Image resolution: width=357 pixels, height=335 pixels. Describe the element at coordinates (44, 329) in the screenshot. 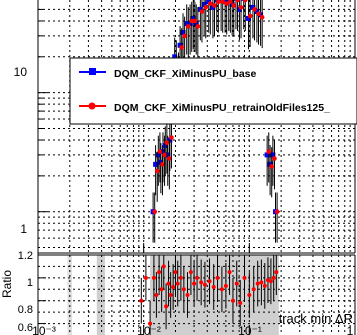

I see `x-tick-label-1e-3: 10⁻³` at that location.